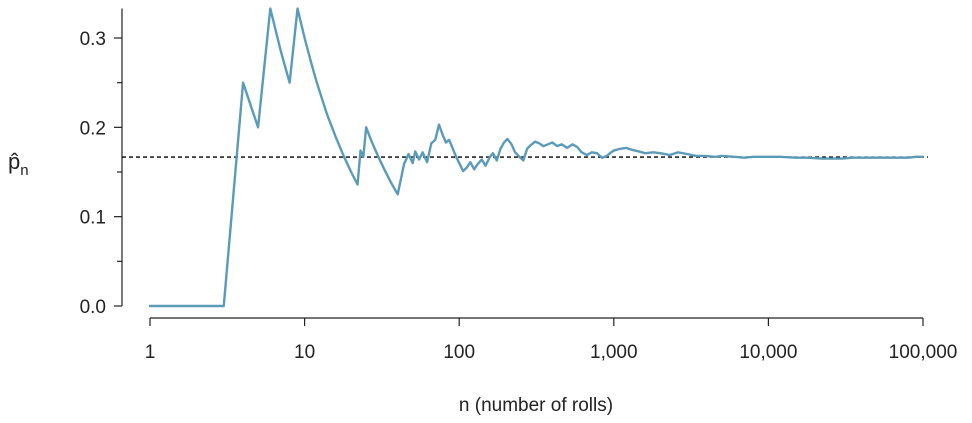 This screenshot has width=972, height=423. What do you see at coordinates (614, 352) in the screenshot?
I see `x-tick-label: 1,000` at bounding box center [614, 352].